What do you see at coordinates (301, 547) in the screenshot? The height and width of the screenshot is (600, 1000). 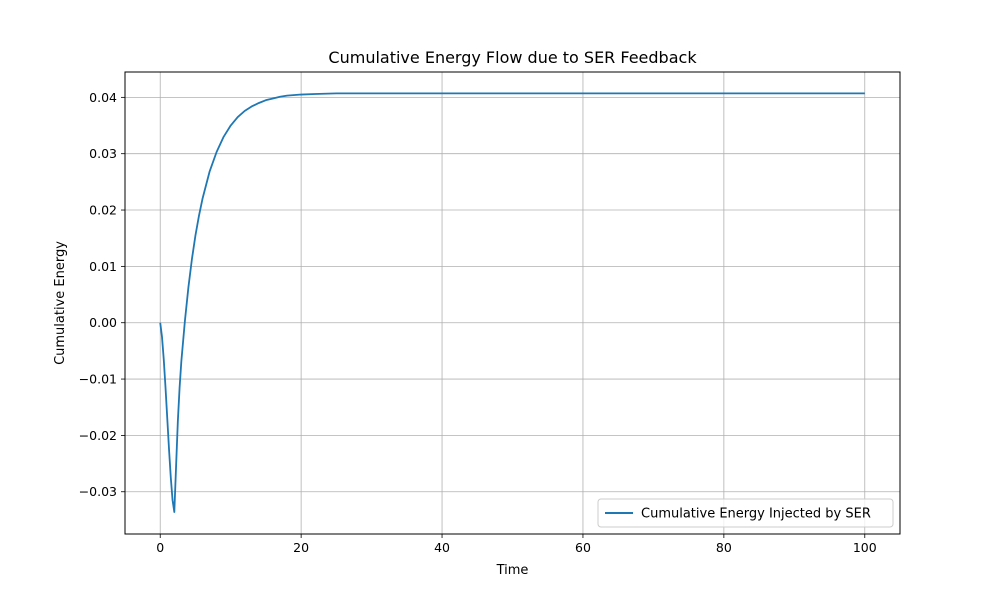 I see `x-tick-label: 20` at bounding box center [301, 547].